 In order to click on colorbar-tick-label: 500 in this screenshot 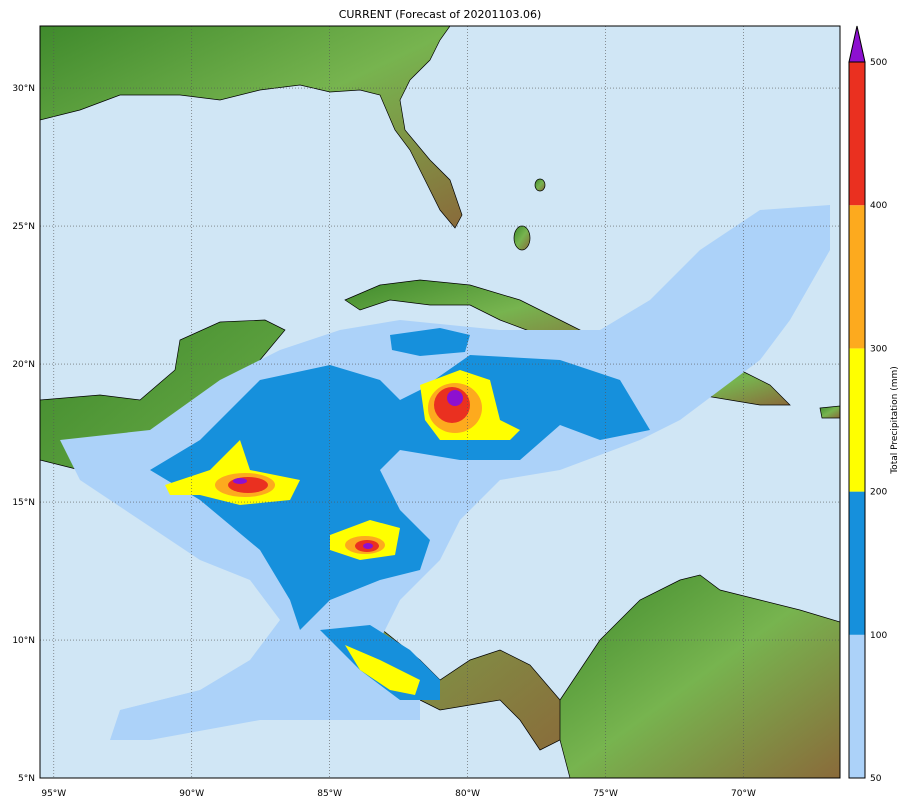, I will do `click(878, 63)`.